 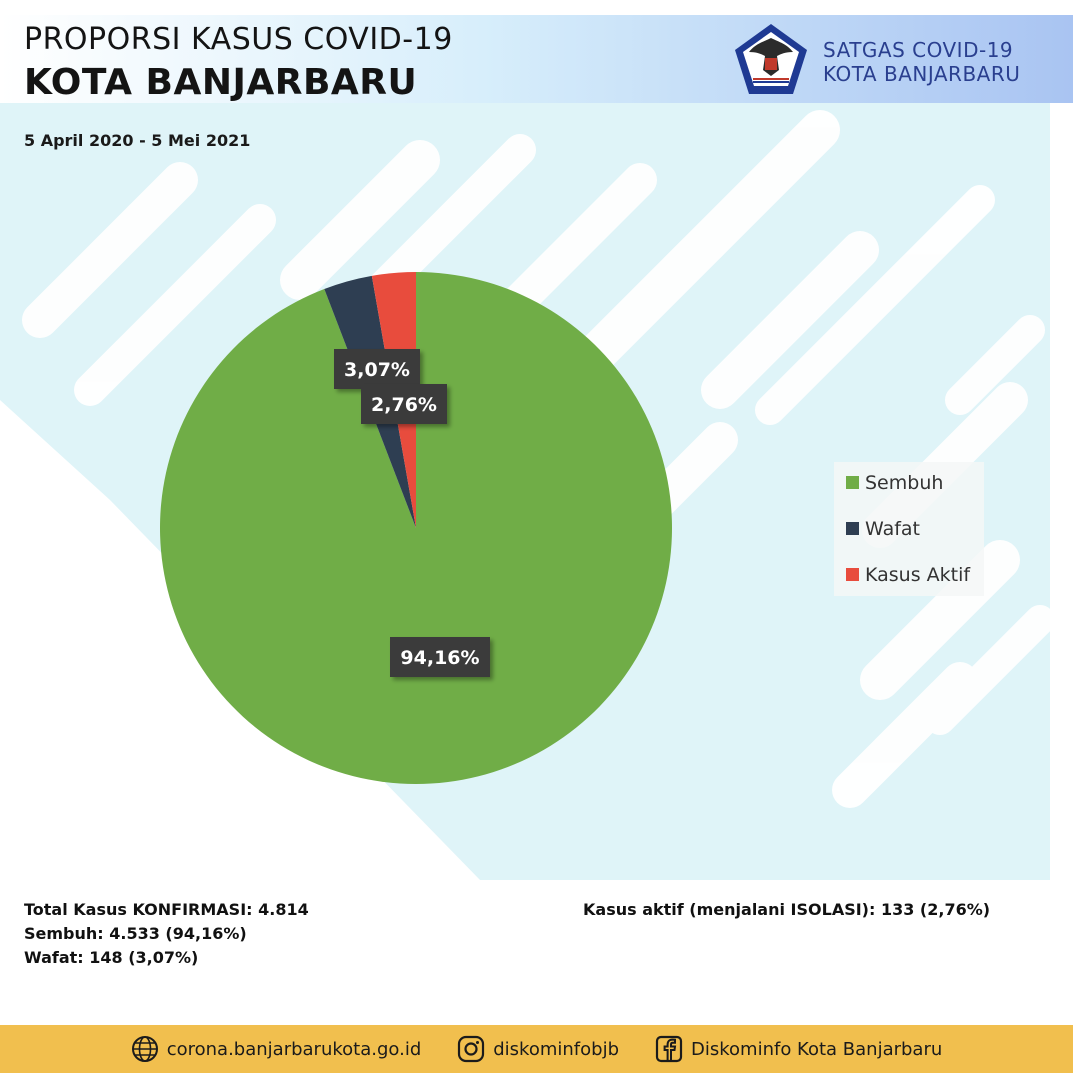 I want to click on legend-label-sembuh: Sembuh, so click(x=904, y=483).